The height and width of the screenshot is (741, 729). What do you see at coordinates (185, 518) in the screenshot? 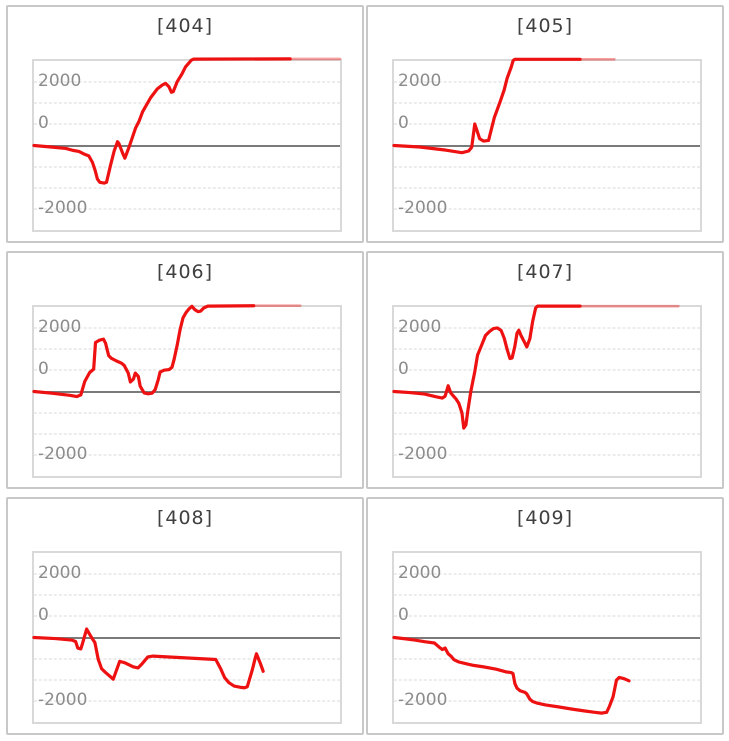
I see `chart-title: [408]` at bounding box center [185, 518].